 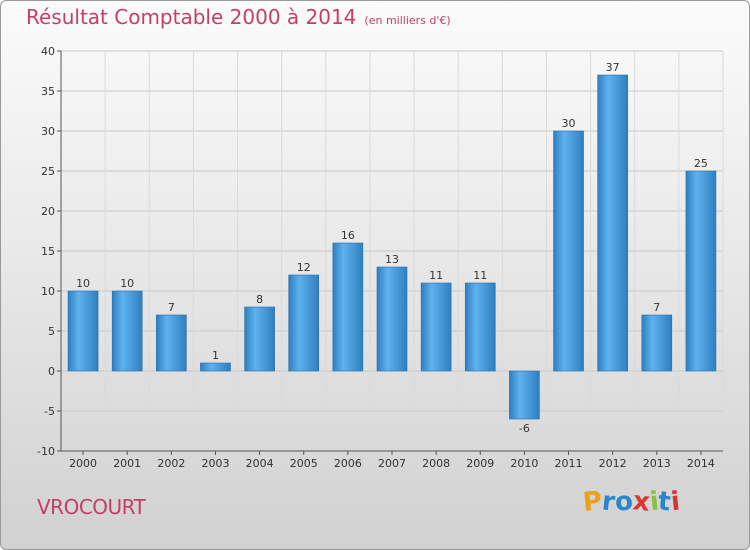 What do you see at coordinates (304, 267) in the screenshot?
I see `data-label: 12` at bounding box center [304, 267].